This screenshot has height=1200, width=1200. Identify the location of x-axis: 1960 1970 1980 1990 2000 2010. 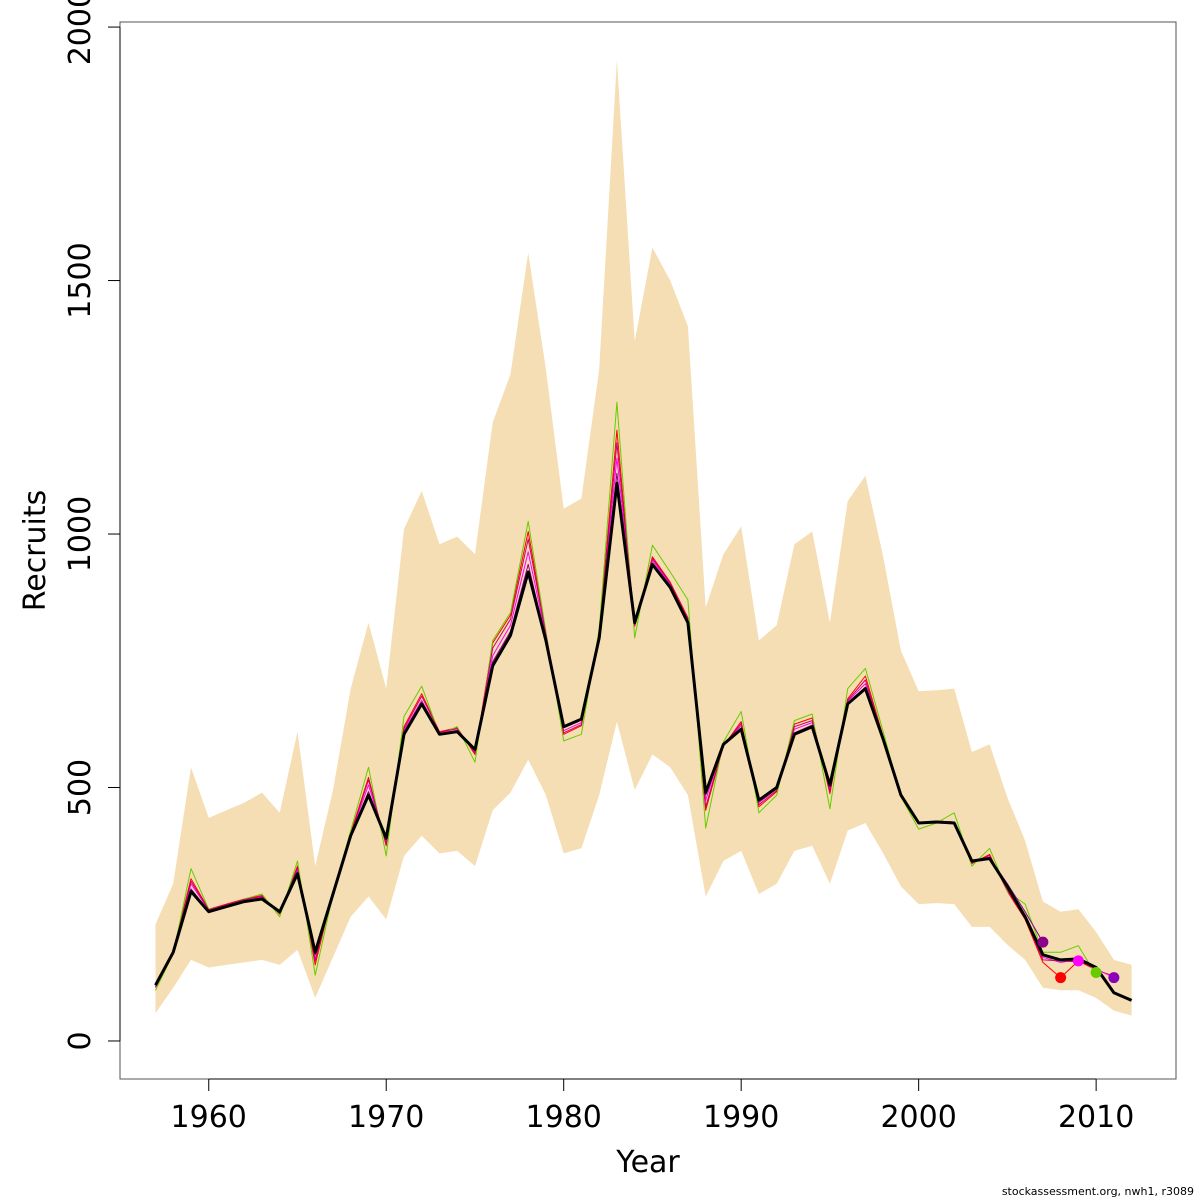
(652, 1106).